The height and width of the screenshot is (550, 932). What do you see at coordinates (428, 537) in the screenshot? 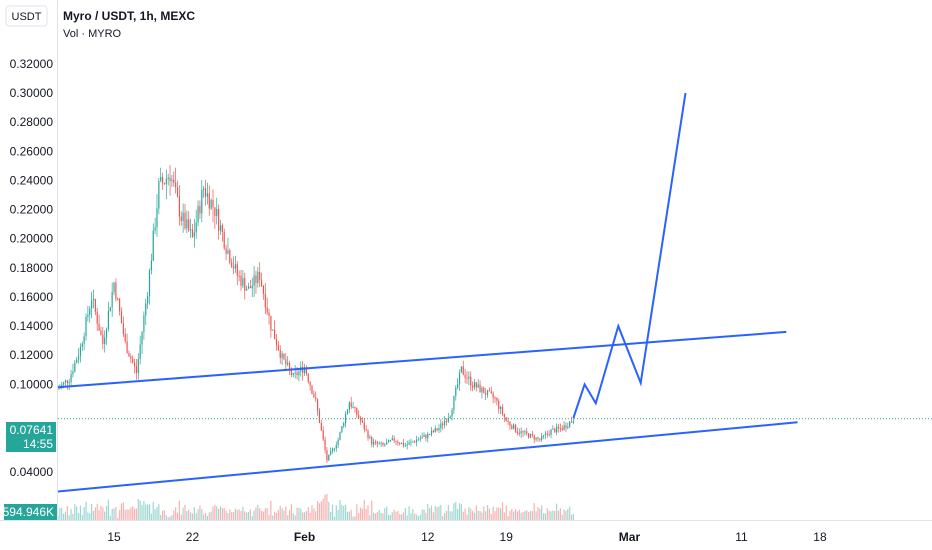
I see `x-tick-label: 12` at bounding box center [428, 537].